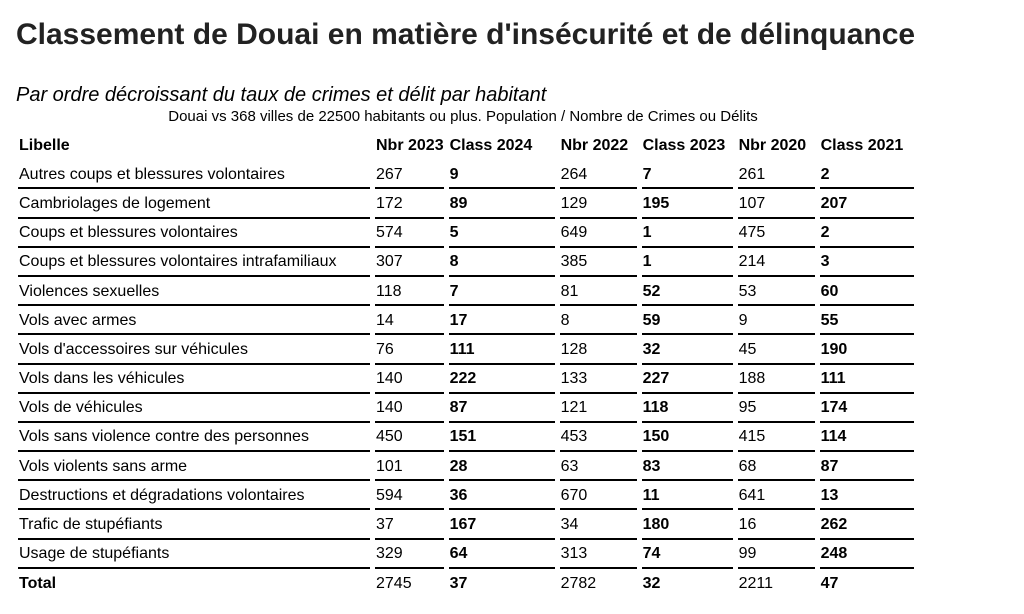  I want to click on table-cell: 55, so click(866, 321).